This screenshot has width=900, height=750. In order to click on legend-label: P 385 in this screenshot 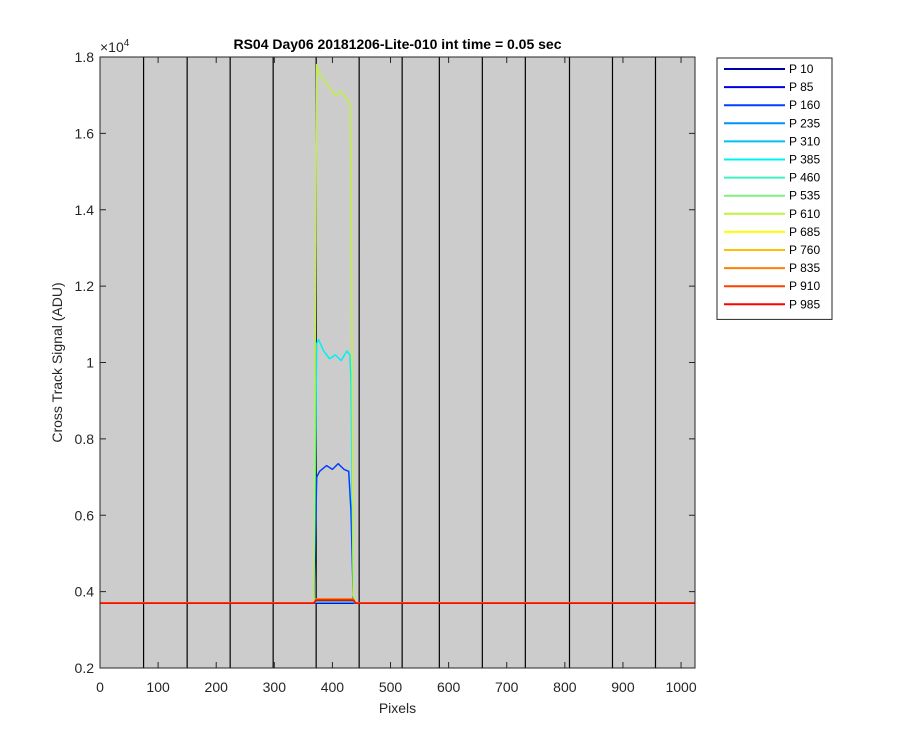, I will do `click(804, 160)`.